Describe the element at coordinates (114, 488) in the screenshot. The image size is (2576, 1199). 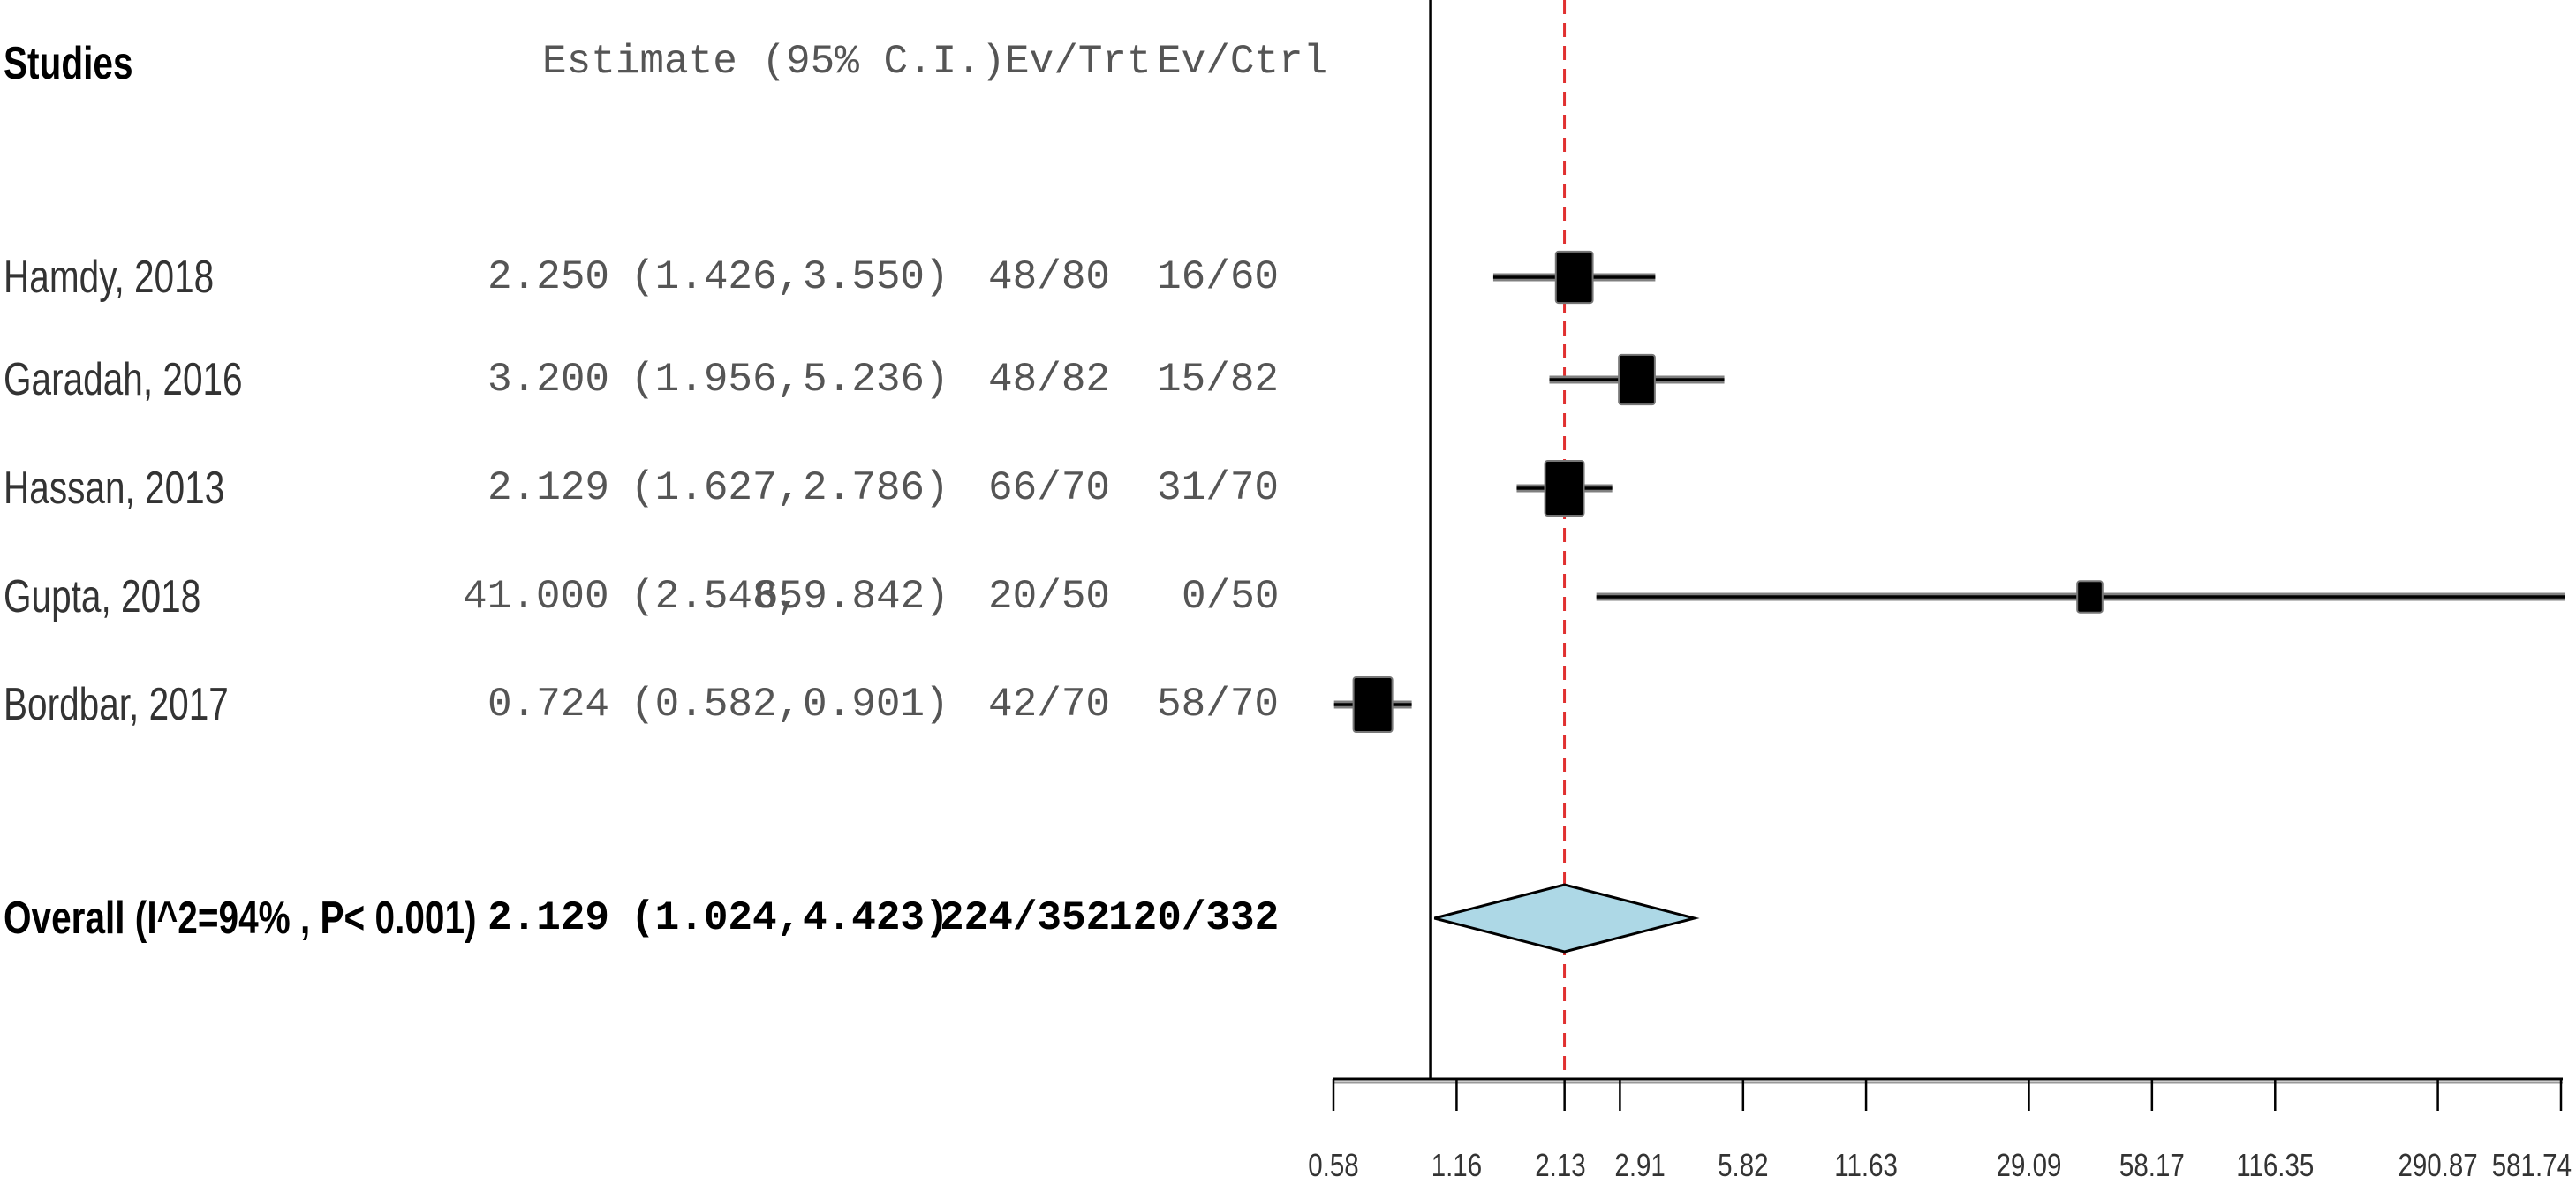
I see `study-name: Hassan, 2013` at that location.